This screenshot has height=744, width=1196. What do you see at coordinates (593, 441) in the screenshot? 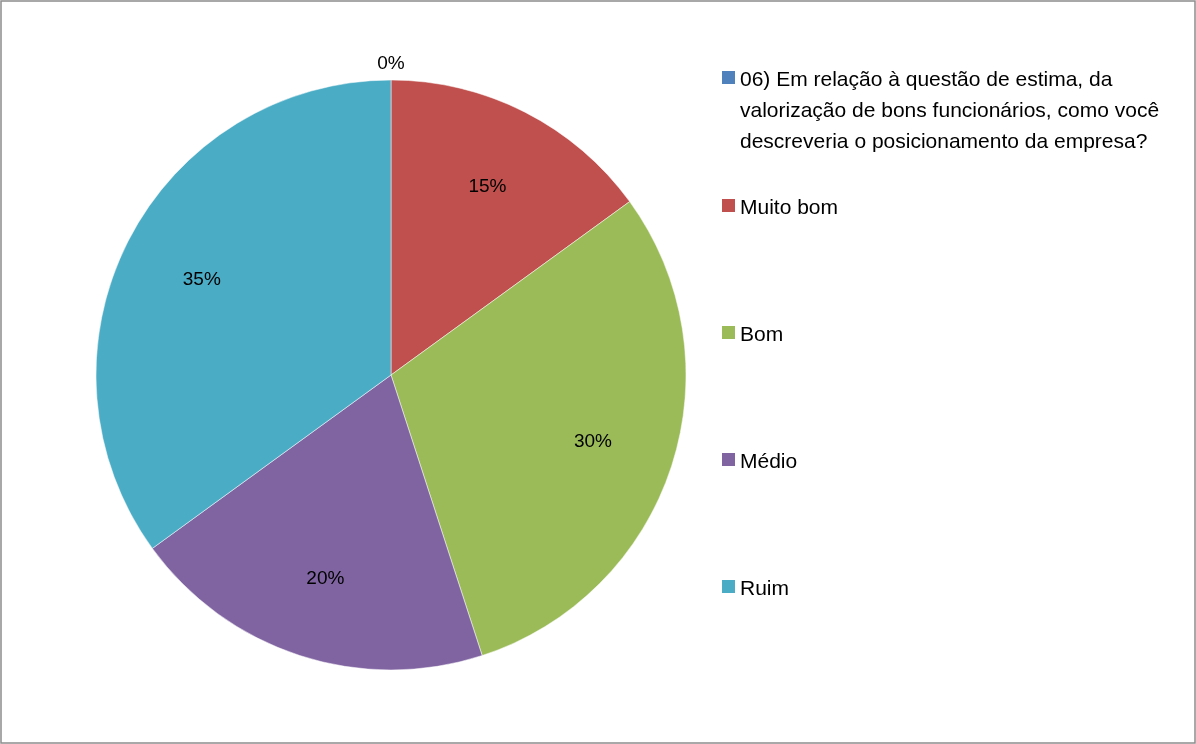
I see `data-label: 30%` at bounding box center [593, 441].